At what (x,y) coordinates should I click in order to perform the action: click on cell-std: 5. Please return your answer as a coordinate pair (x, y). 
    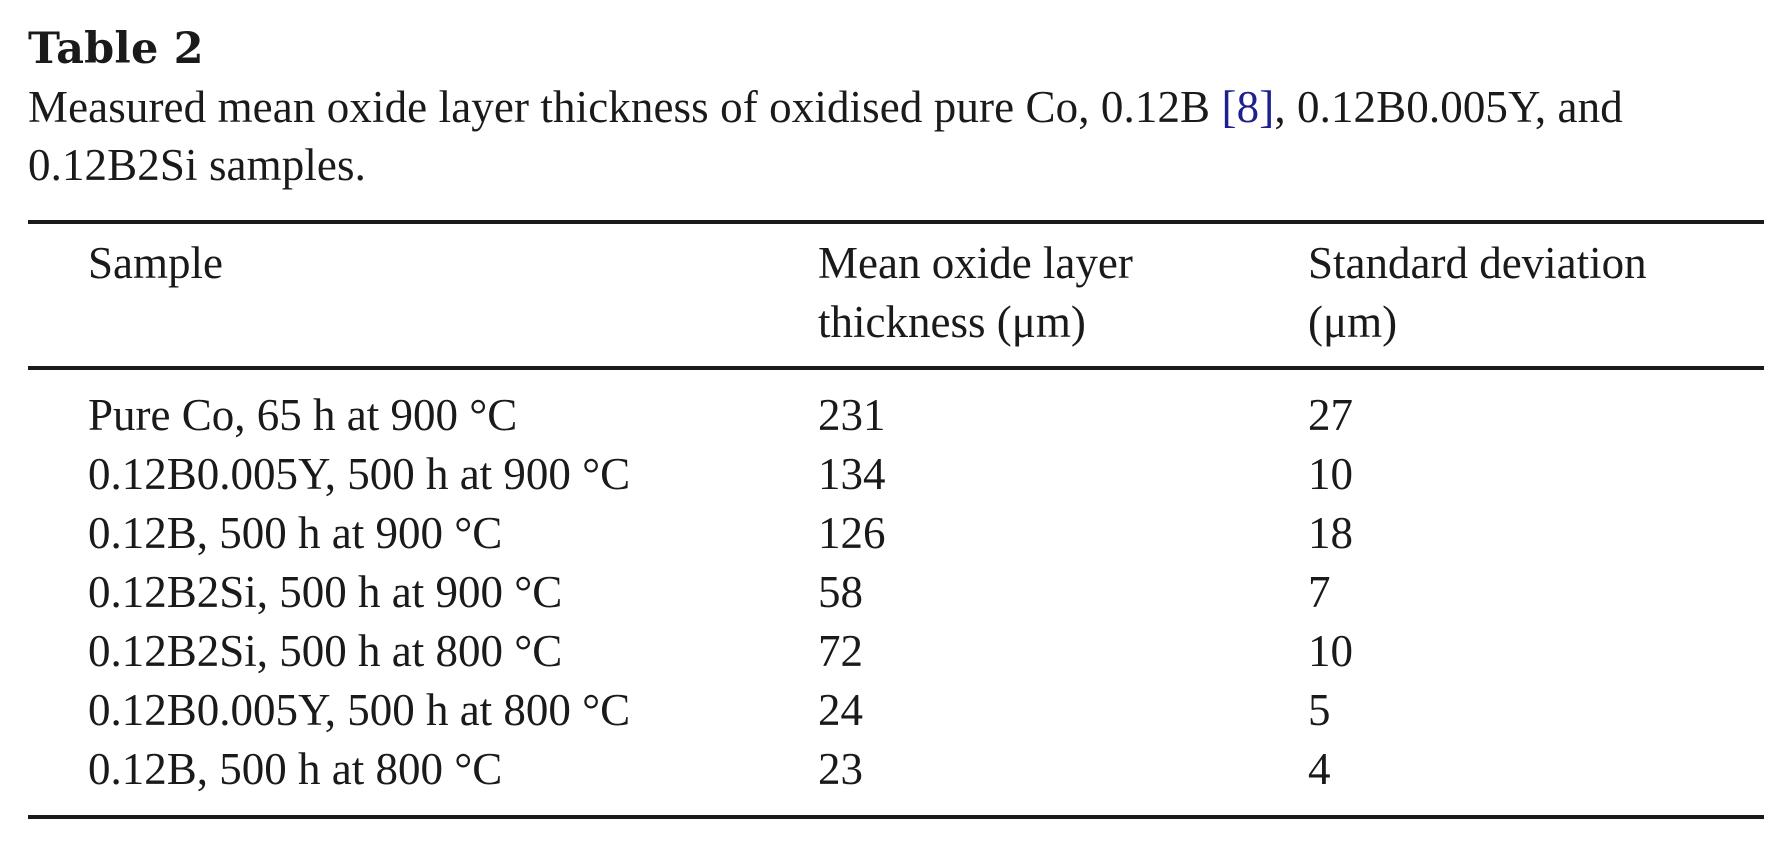
    Looking at the image, I should click on (1319, 710).